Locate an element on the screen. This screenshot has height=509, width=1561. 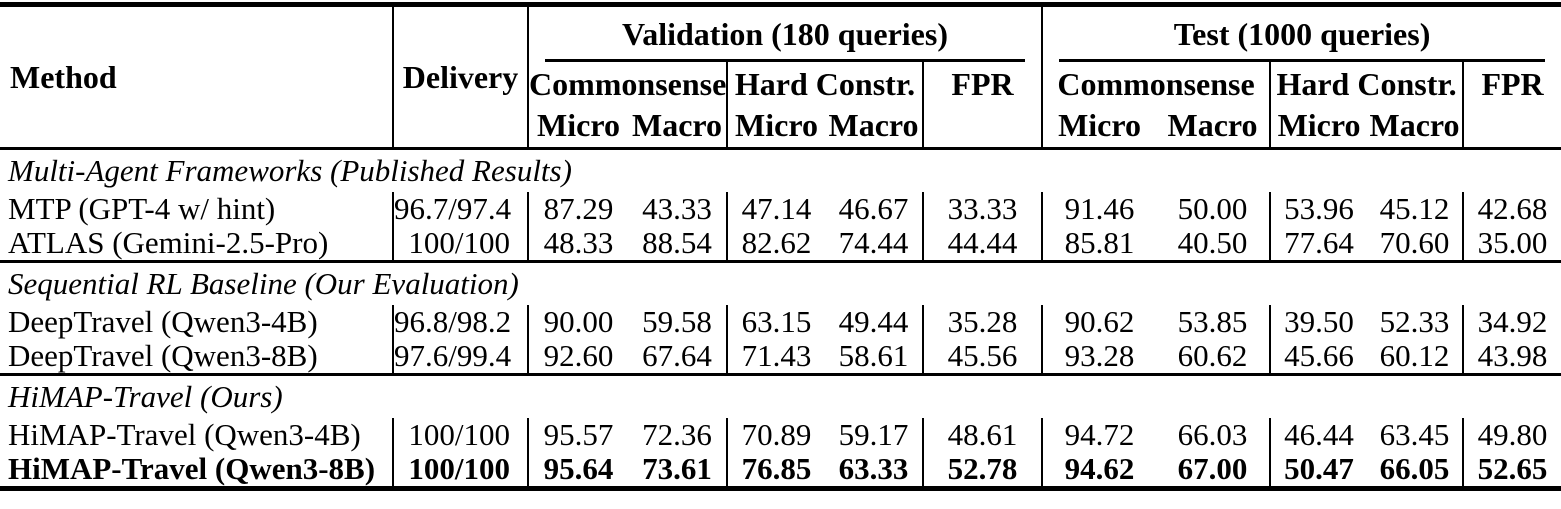
cell-val-hc-macro: 49.44 is located at coordinates (873, 322).